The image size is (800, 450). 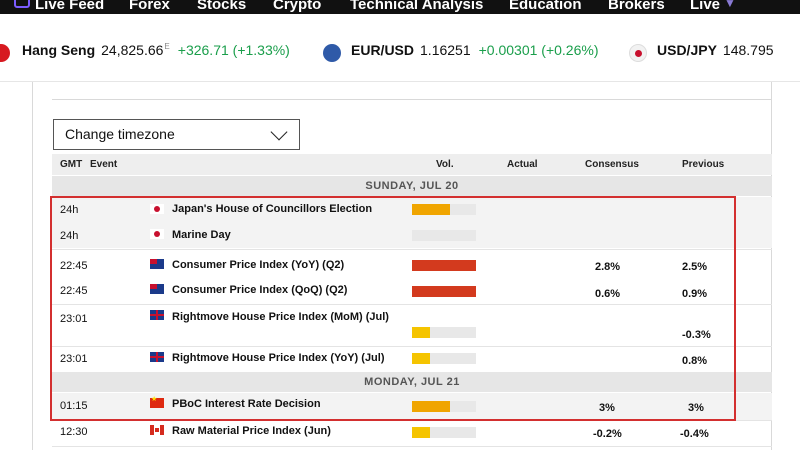 I want to click on canada-flag-icon, so click(x=157, y=430).